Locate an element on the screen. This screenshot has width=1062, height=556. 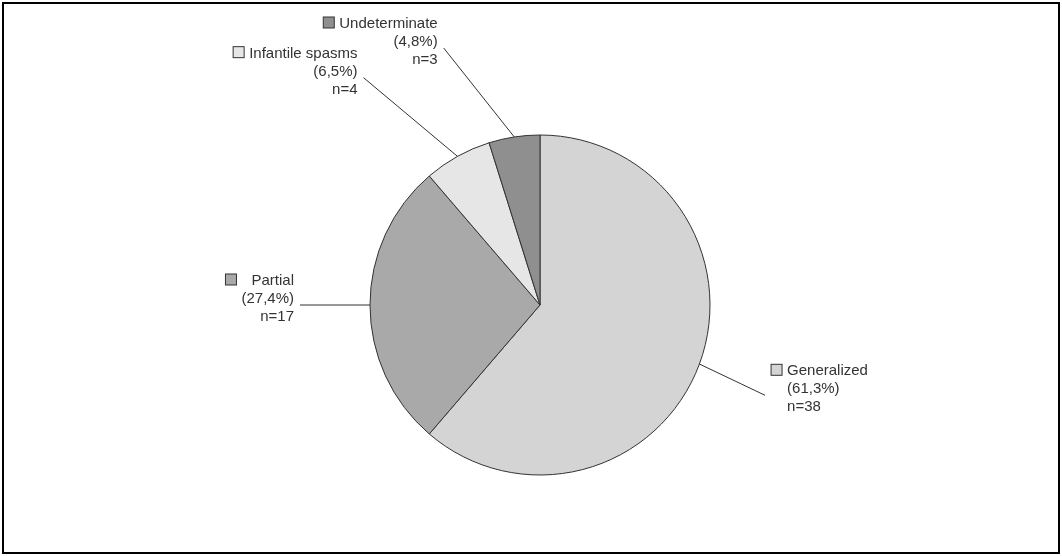
data-label: (61,3%) n=38 is located at coordinates (813, 397).